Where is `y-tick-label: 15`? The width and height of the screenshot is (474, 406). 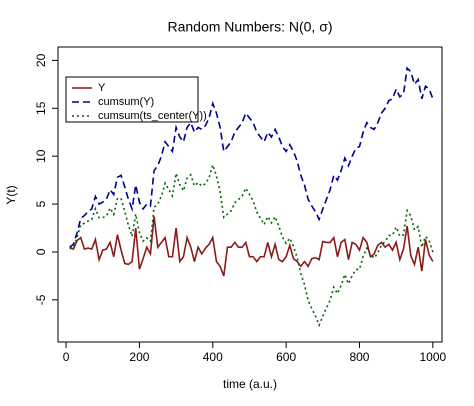
y-tick-label: 15 is located at coordinates (41, 108).